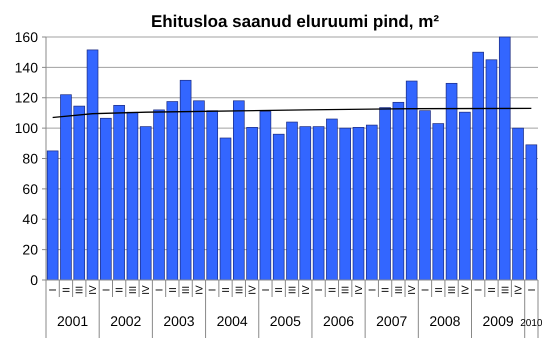 This screenshot has height=342, width=560. Describe the element at coordinates (126, 321) in the screenshot. I see `text: 2002` at that location.